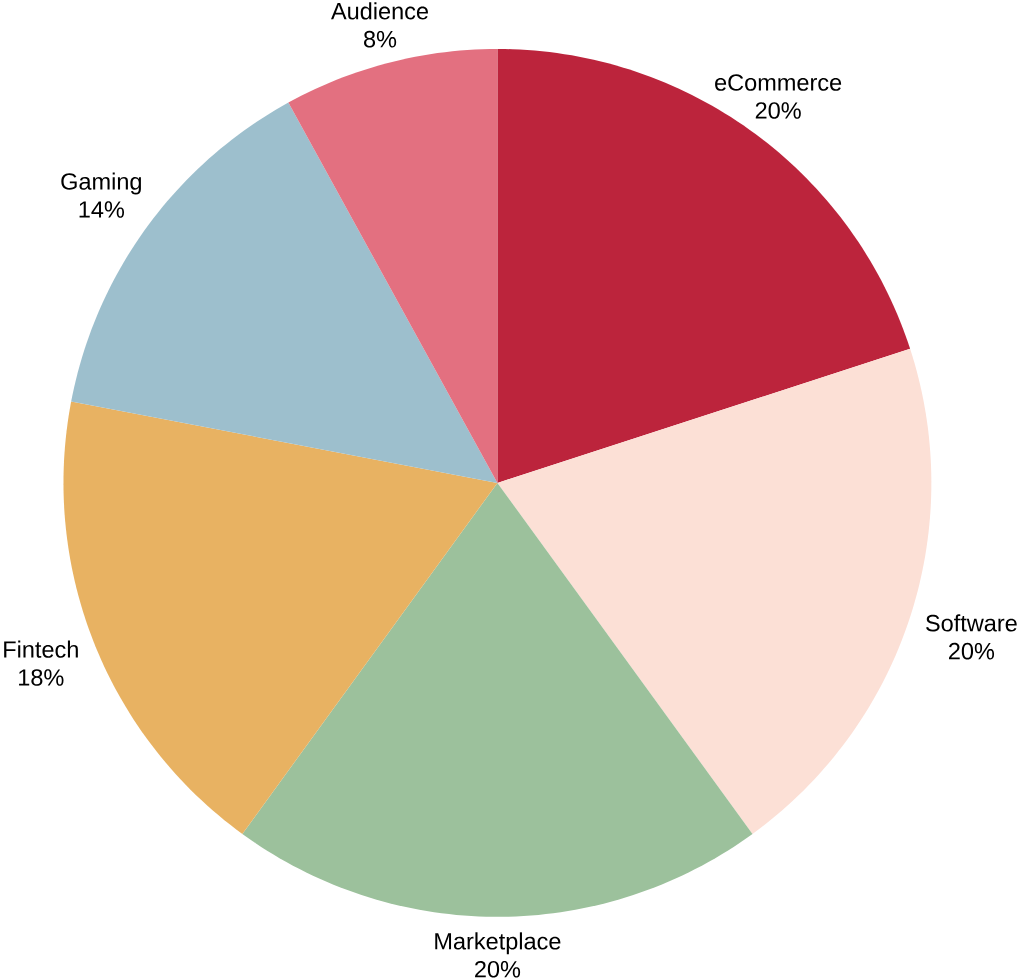  Describe the element at coordinates (102, 209) in the screenshot. I see `data-label: 14%` at that location.